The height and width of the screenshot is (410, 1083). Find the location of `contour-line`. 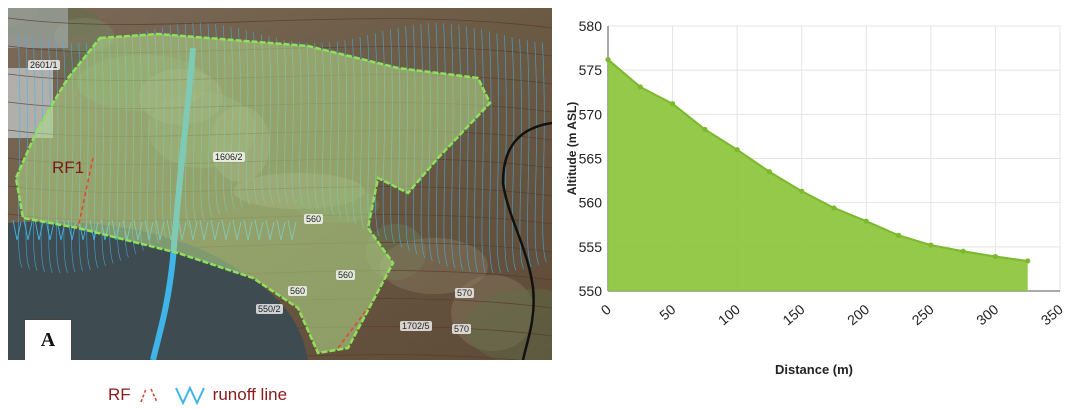

contour-line is located at coordinates (280, 23).